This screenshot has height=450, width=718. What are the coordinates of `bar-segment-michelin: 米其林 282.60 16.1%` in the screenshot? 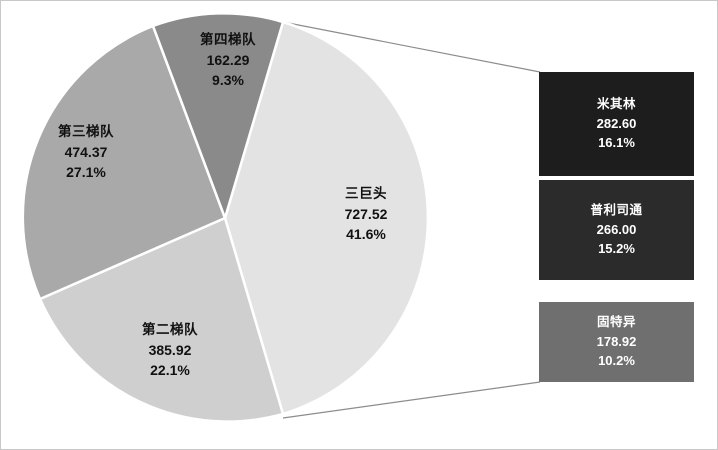 It's located at (616, 124).